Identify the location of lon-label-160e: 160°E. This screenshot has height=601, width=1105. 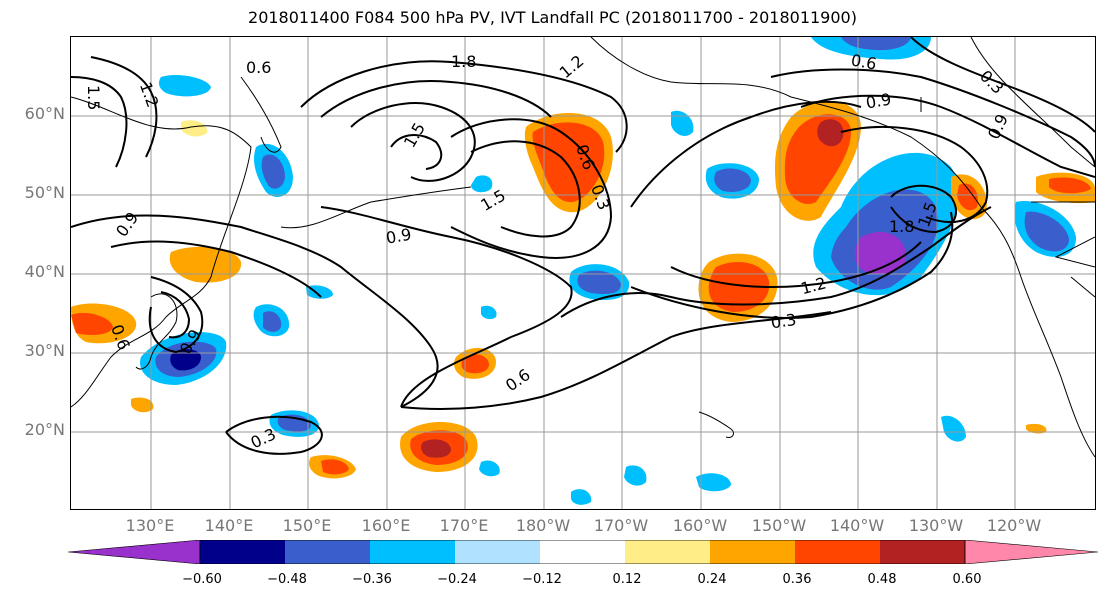
(386, 525).